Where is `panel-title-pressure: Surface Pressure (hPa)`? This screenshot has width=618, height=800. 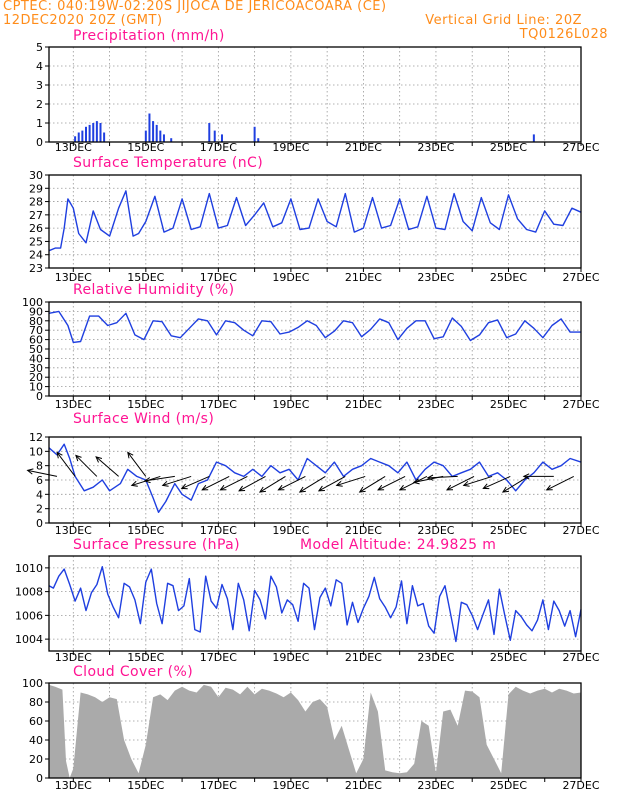
panel-title-pressure: Surface Pressure (hPa) is located at coordinates (156, 545).